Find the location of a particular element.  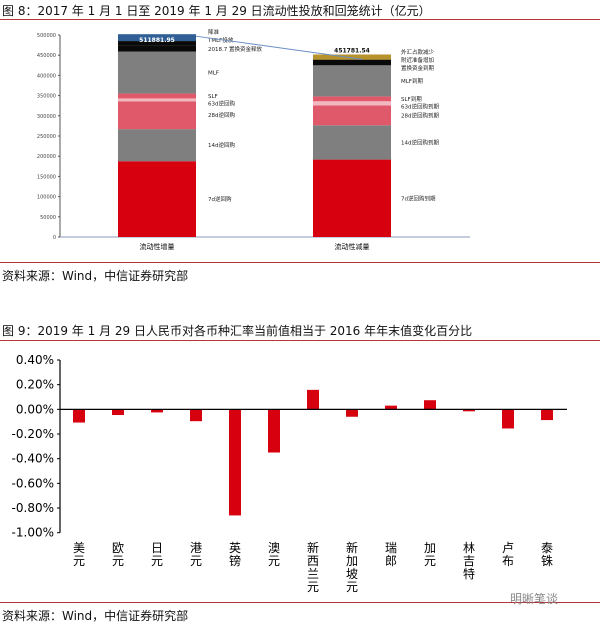

x-tick-label: 特 is located at coordinates (469, 573).